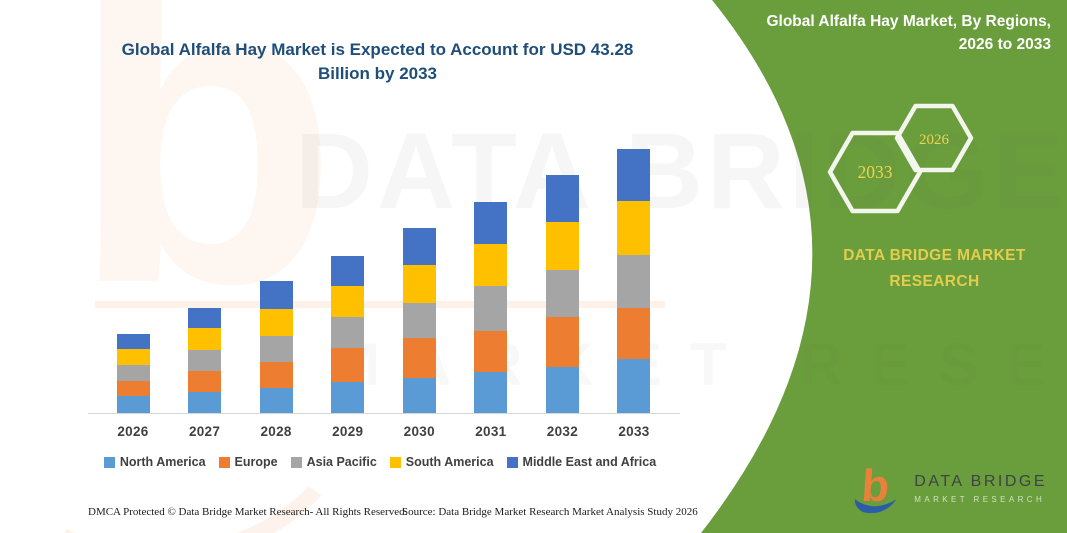 Image resolution: width=1067 pixels, height=533 pixels. I want to click on panel-heading-line1: Global Alfalfa Hay Market, By Regions,, so click(908, 21).